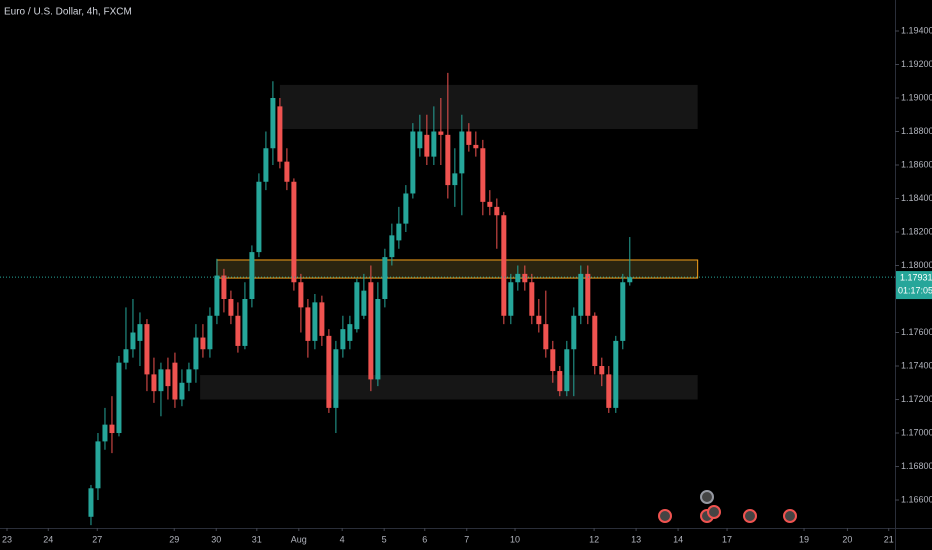  Describe the element at coordinates (847, 539) in the screenshot. I see `x-tick-label: 20` at that location.